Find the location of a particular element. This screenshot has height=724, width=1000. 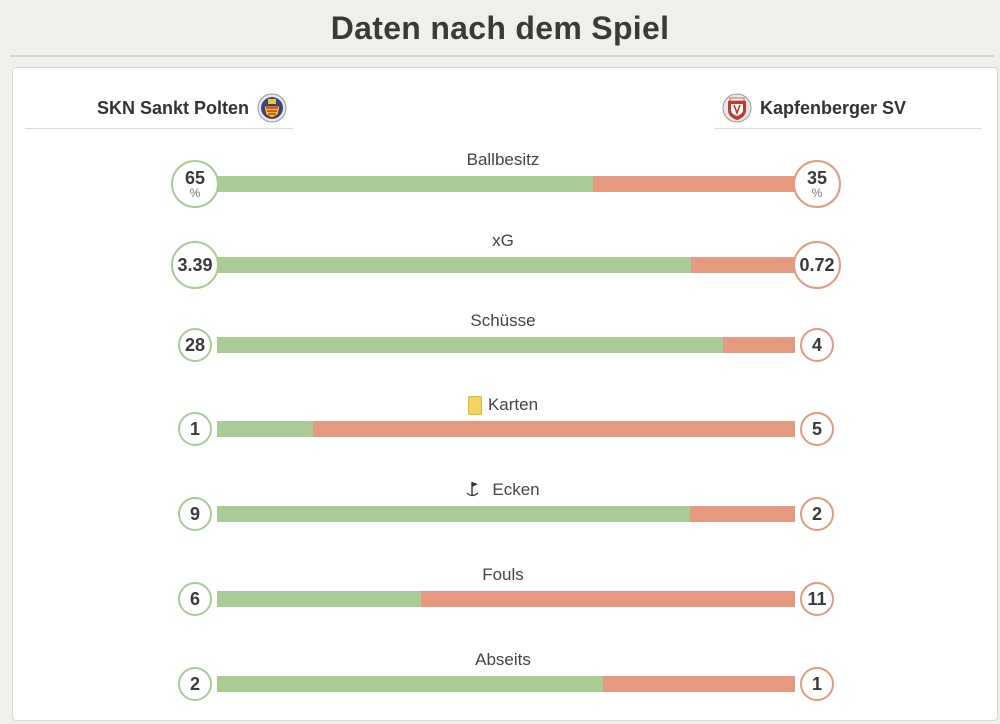

home-value: 1 is located at coordinates (194, 429).